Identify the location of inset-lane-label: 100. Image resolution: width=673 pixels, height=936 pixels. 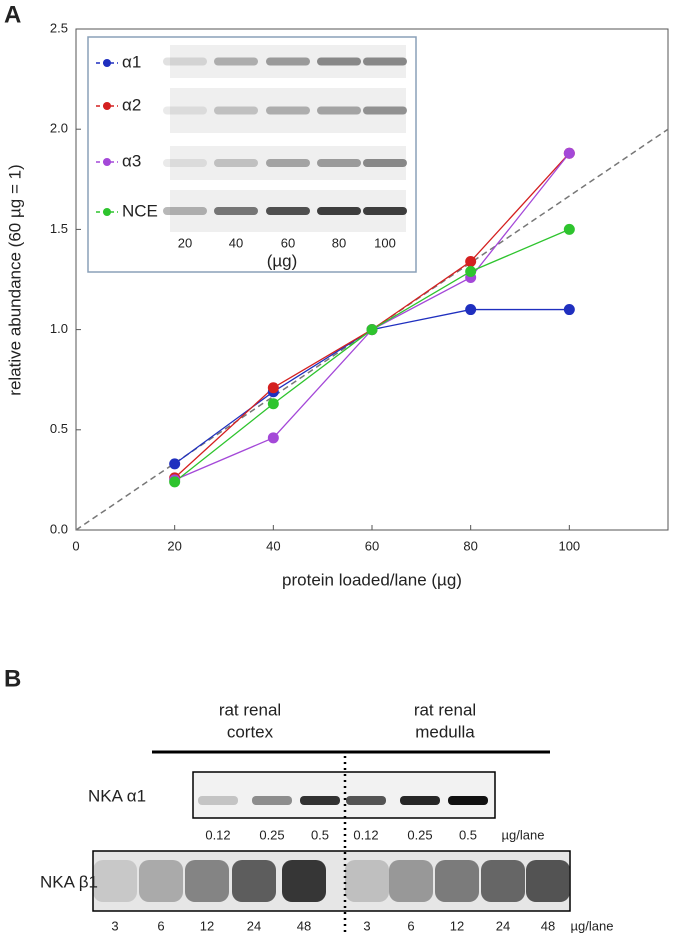
(385, 242).